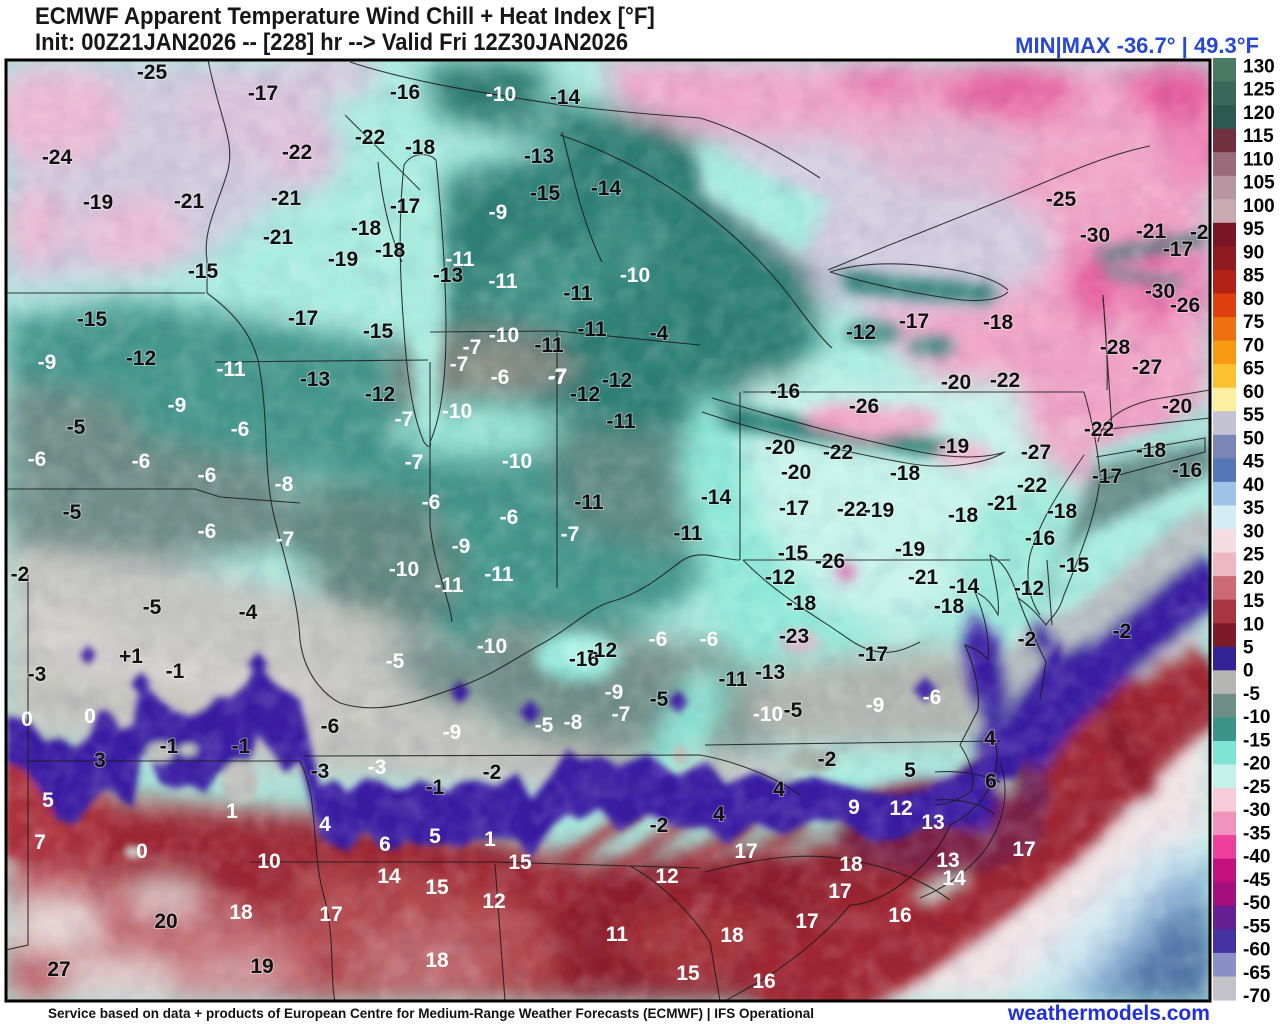 This screenshot has height=1024, width=1280. What do you see at coordinates (1259, 90) in the screenshot?
I see `svg-text: 125` at bounding box center [1259, 90].